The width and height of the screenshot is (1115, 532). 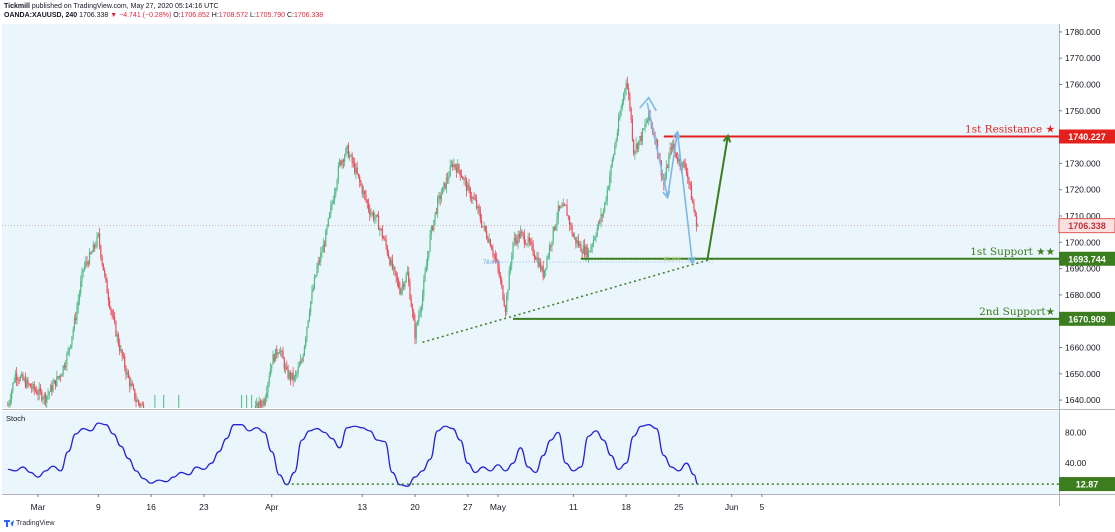 I want to click on price-tick-label: 1680.000, so click(x=1083, y=295).